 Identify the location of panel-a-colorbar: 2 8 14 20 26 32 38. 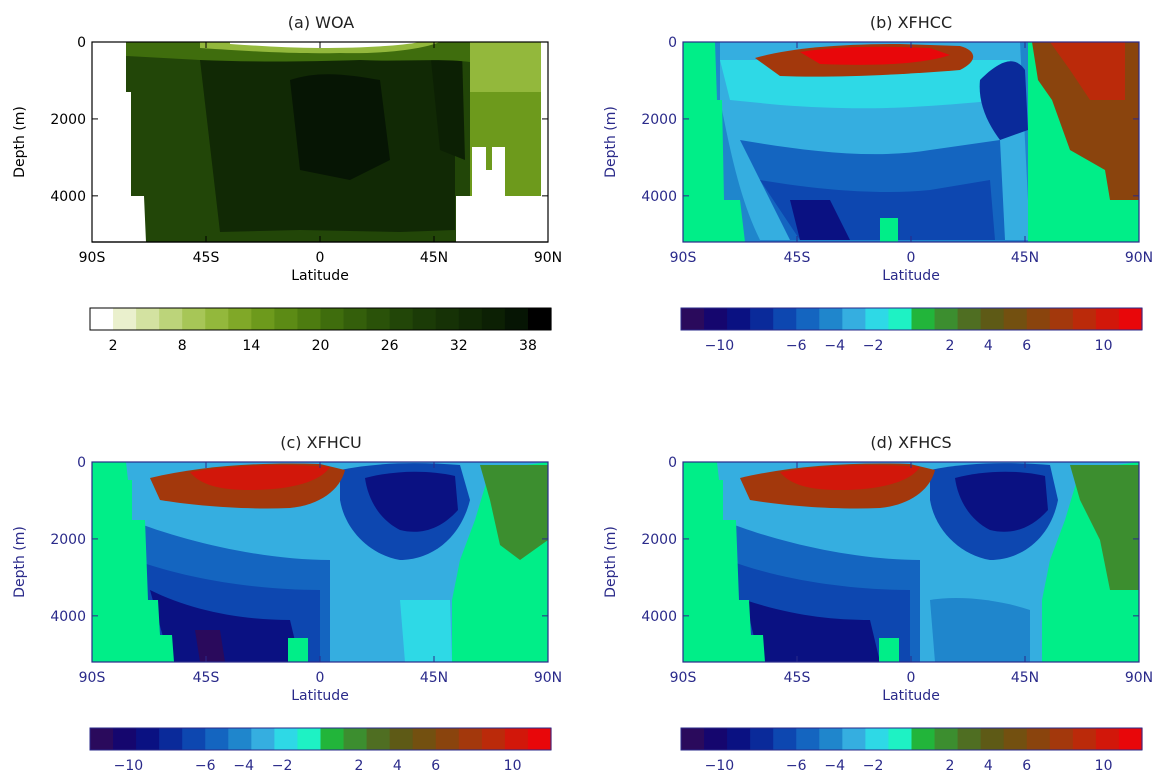
(320, 330).